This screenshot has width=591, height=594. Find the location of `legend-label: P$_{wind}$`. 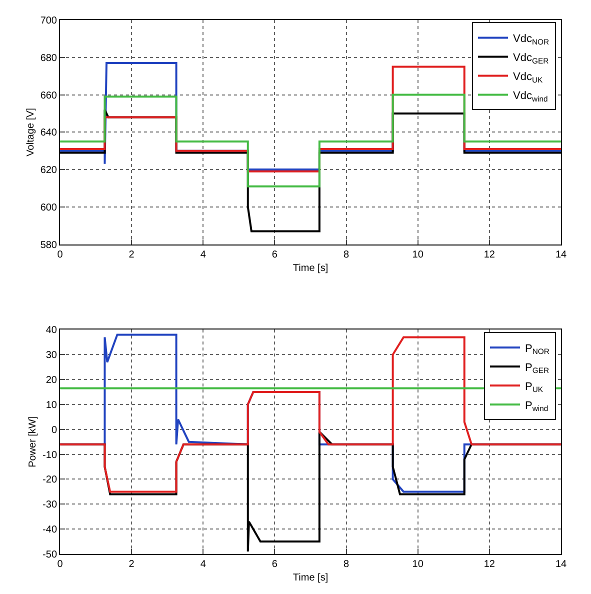

legend-label: P$_{wind}$ is located at coordinates (536, 407).